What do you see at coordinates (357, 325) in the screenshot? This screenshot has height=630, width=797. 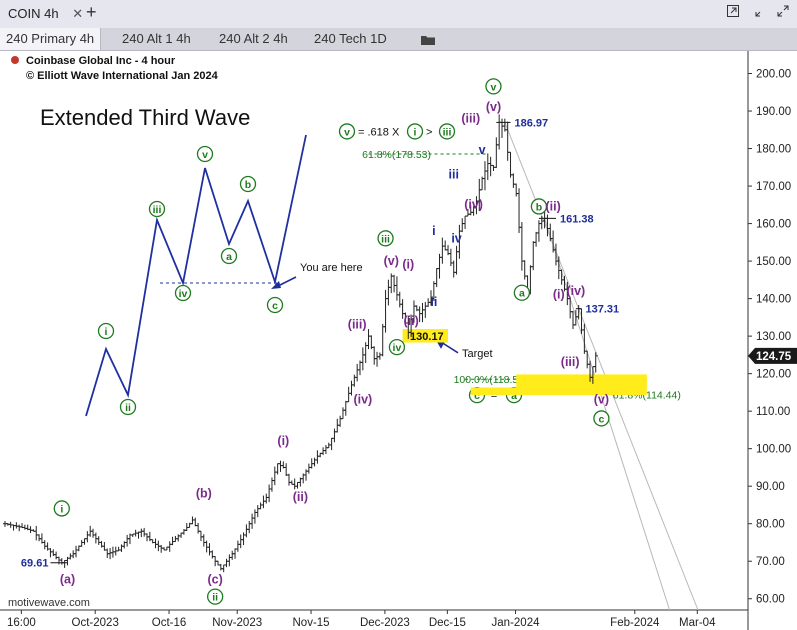 I see `wave-label: (iii)` at bounding box center [357, 325].